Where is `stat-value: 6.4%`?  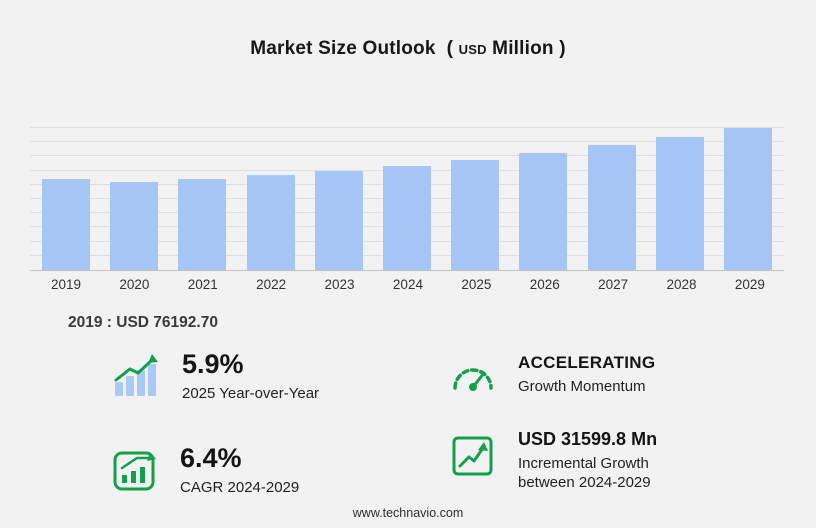 stat-value: 6.4% is located at coordinates (211, 458).